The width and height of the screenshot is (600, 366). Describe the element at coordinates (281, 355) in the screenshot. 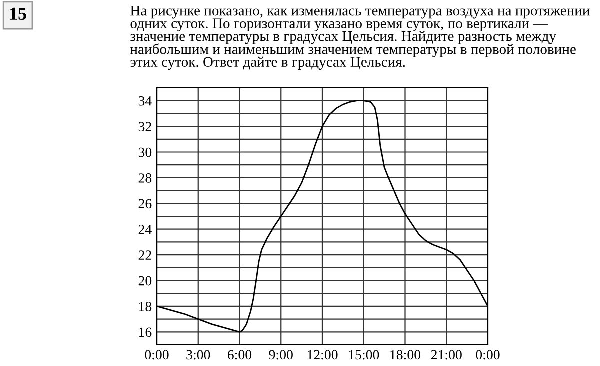

I see `x-tick-label: 9:00` at that location.